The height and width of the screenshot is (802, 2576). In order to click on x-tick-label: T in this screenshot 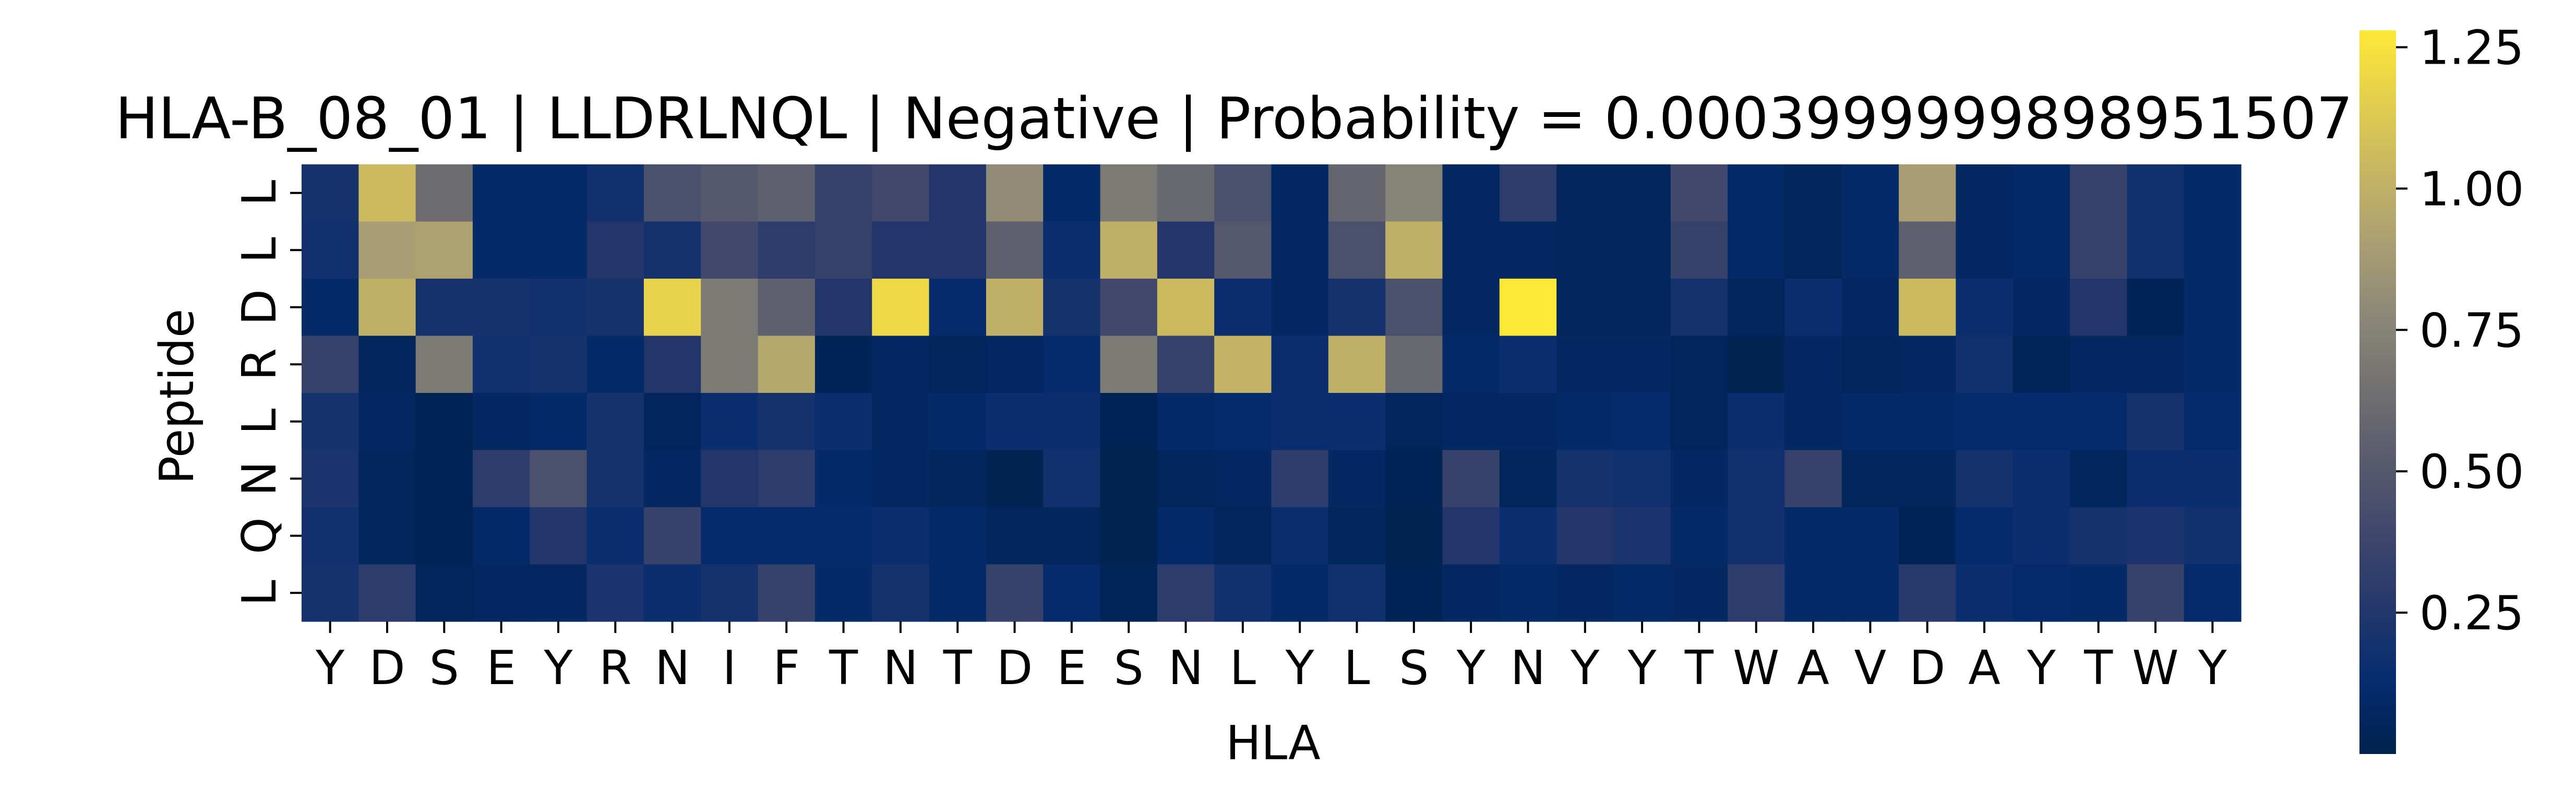, I will do `click(843, 668)`.